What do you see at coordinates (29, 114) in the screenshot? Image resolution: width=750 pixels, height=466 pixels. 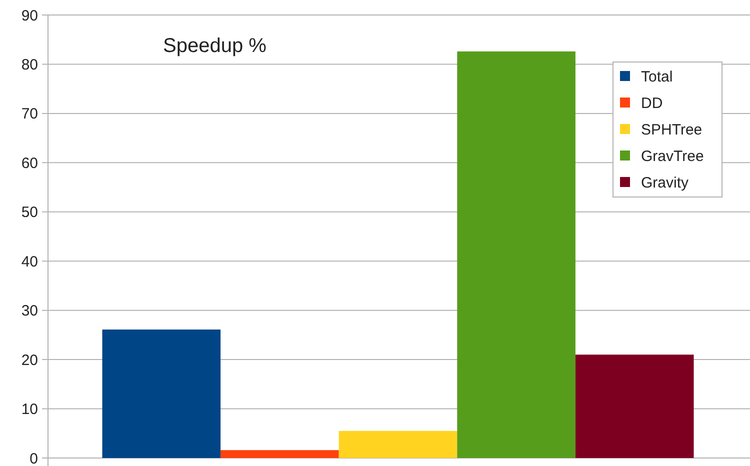 I see `y-tick-label: 70` at bounding box center [29, 114].